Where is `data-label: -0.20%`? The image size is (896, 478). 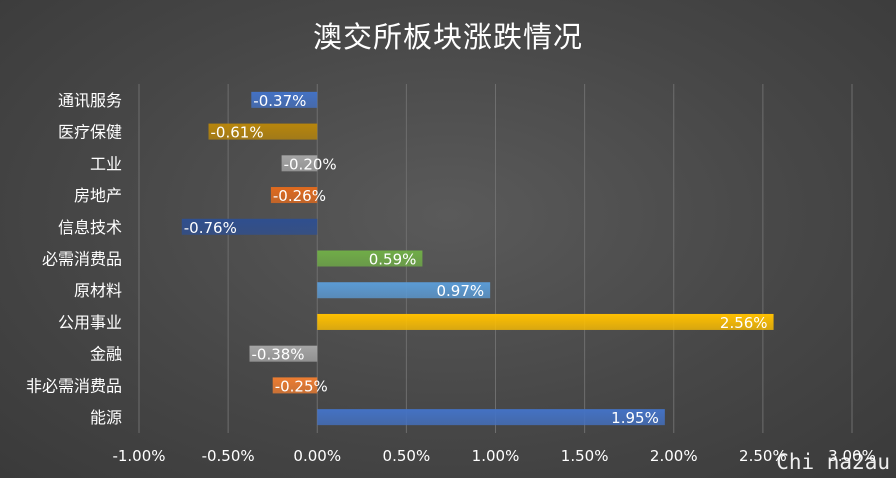
data-label: -0.20% is located at coordinates (310, 164).